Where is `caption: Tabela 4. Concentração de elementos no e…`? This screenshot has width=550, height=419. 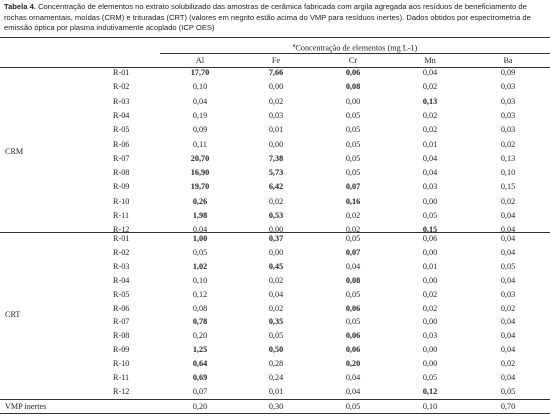 caption: Tabela 4. Concentração de elementos no e… is located at coordinates (274, 18).